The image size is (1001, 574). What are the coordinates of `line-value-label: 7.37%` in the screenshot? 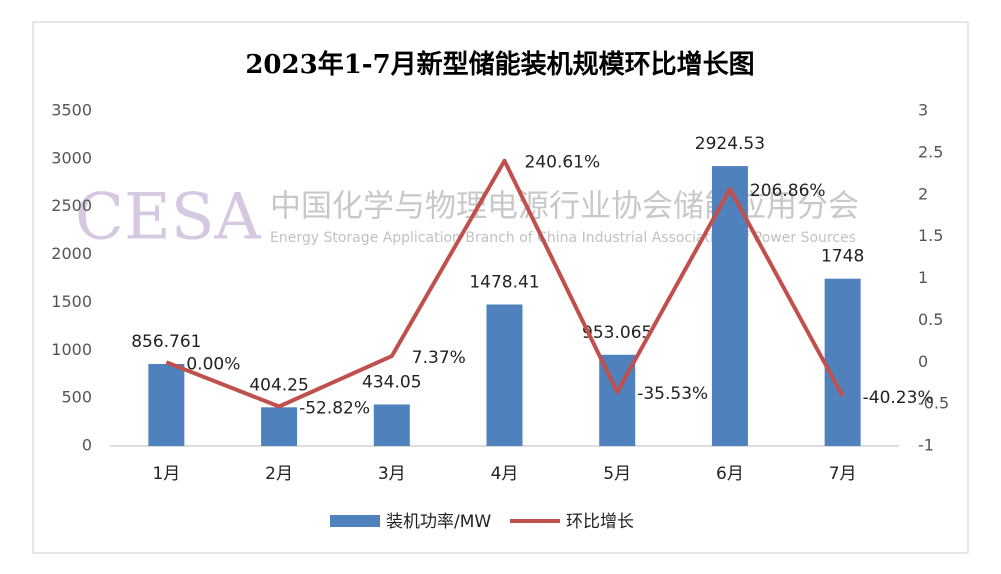 It's located at (439, 358).